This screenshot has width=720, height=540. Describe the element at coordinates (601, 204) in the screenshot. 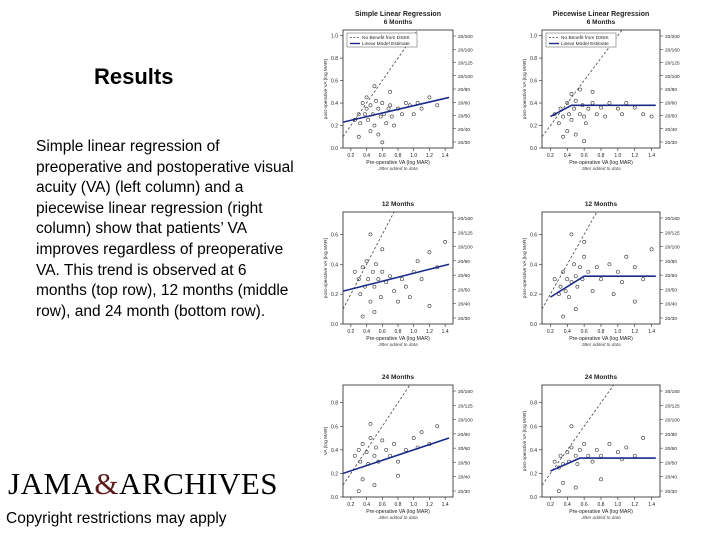

I see `panel-subtitle: 12 Months` at that location.